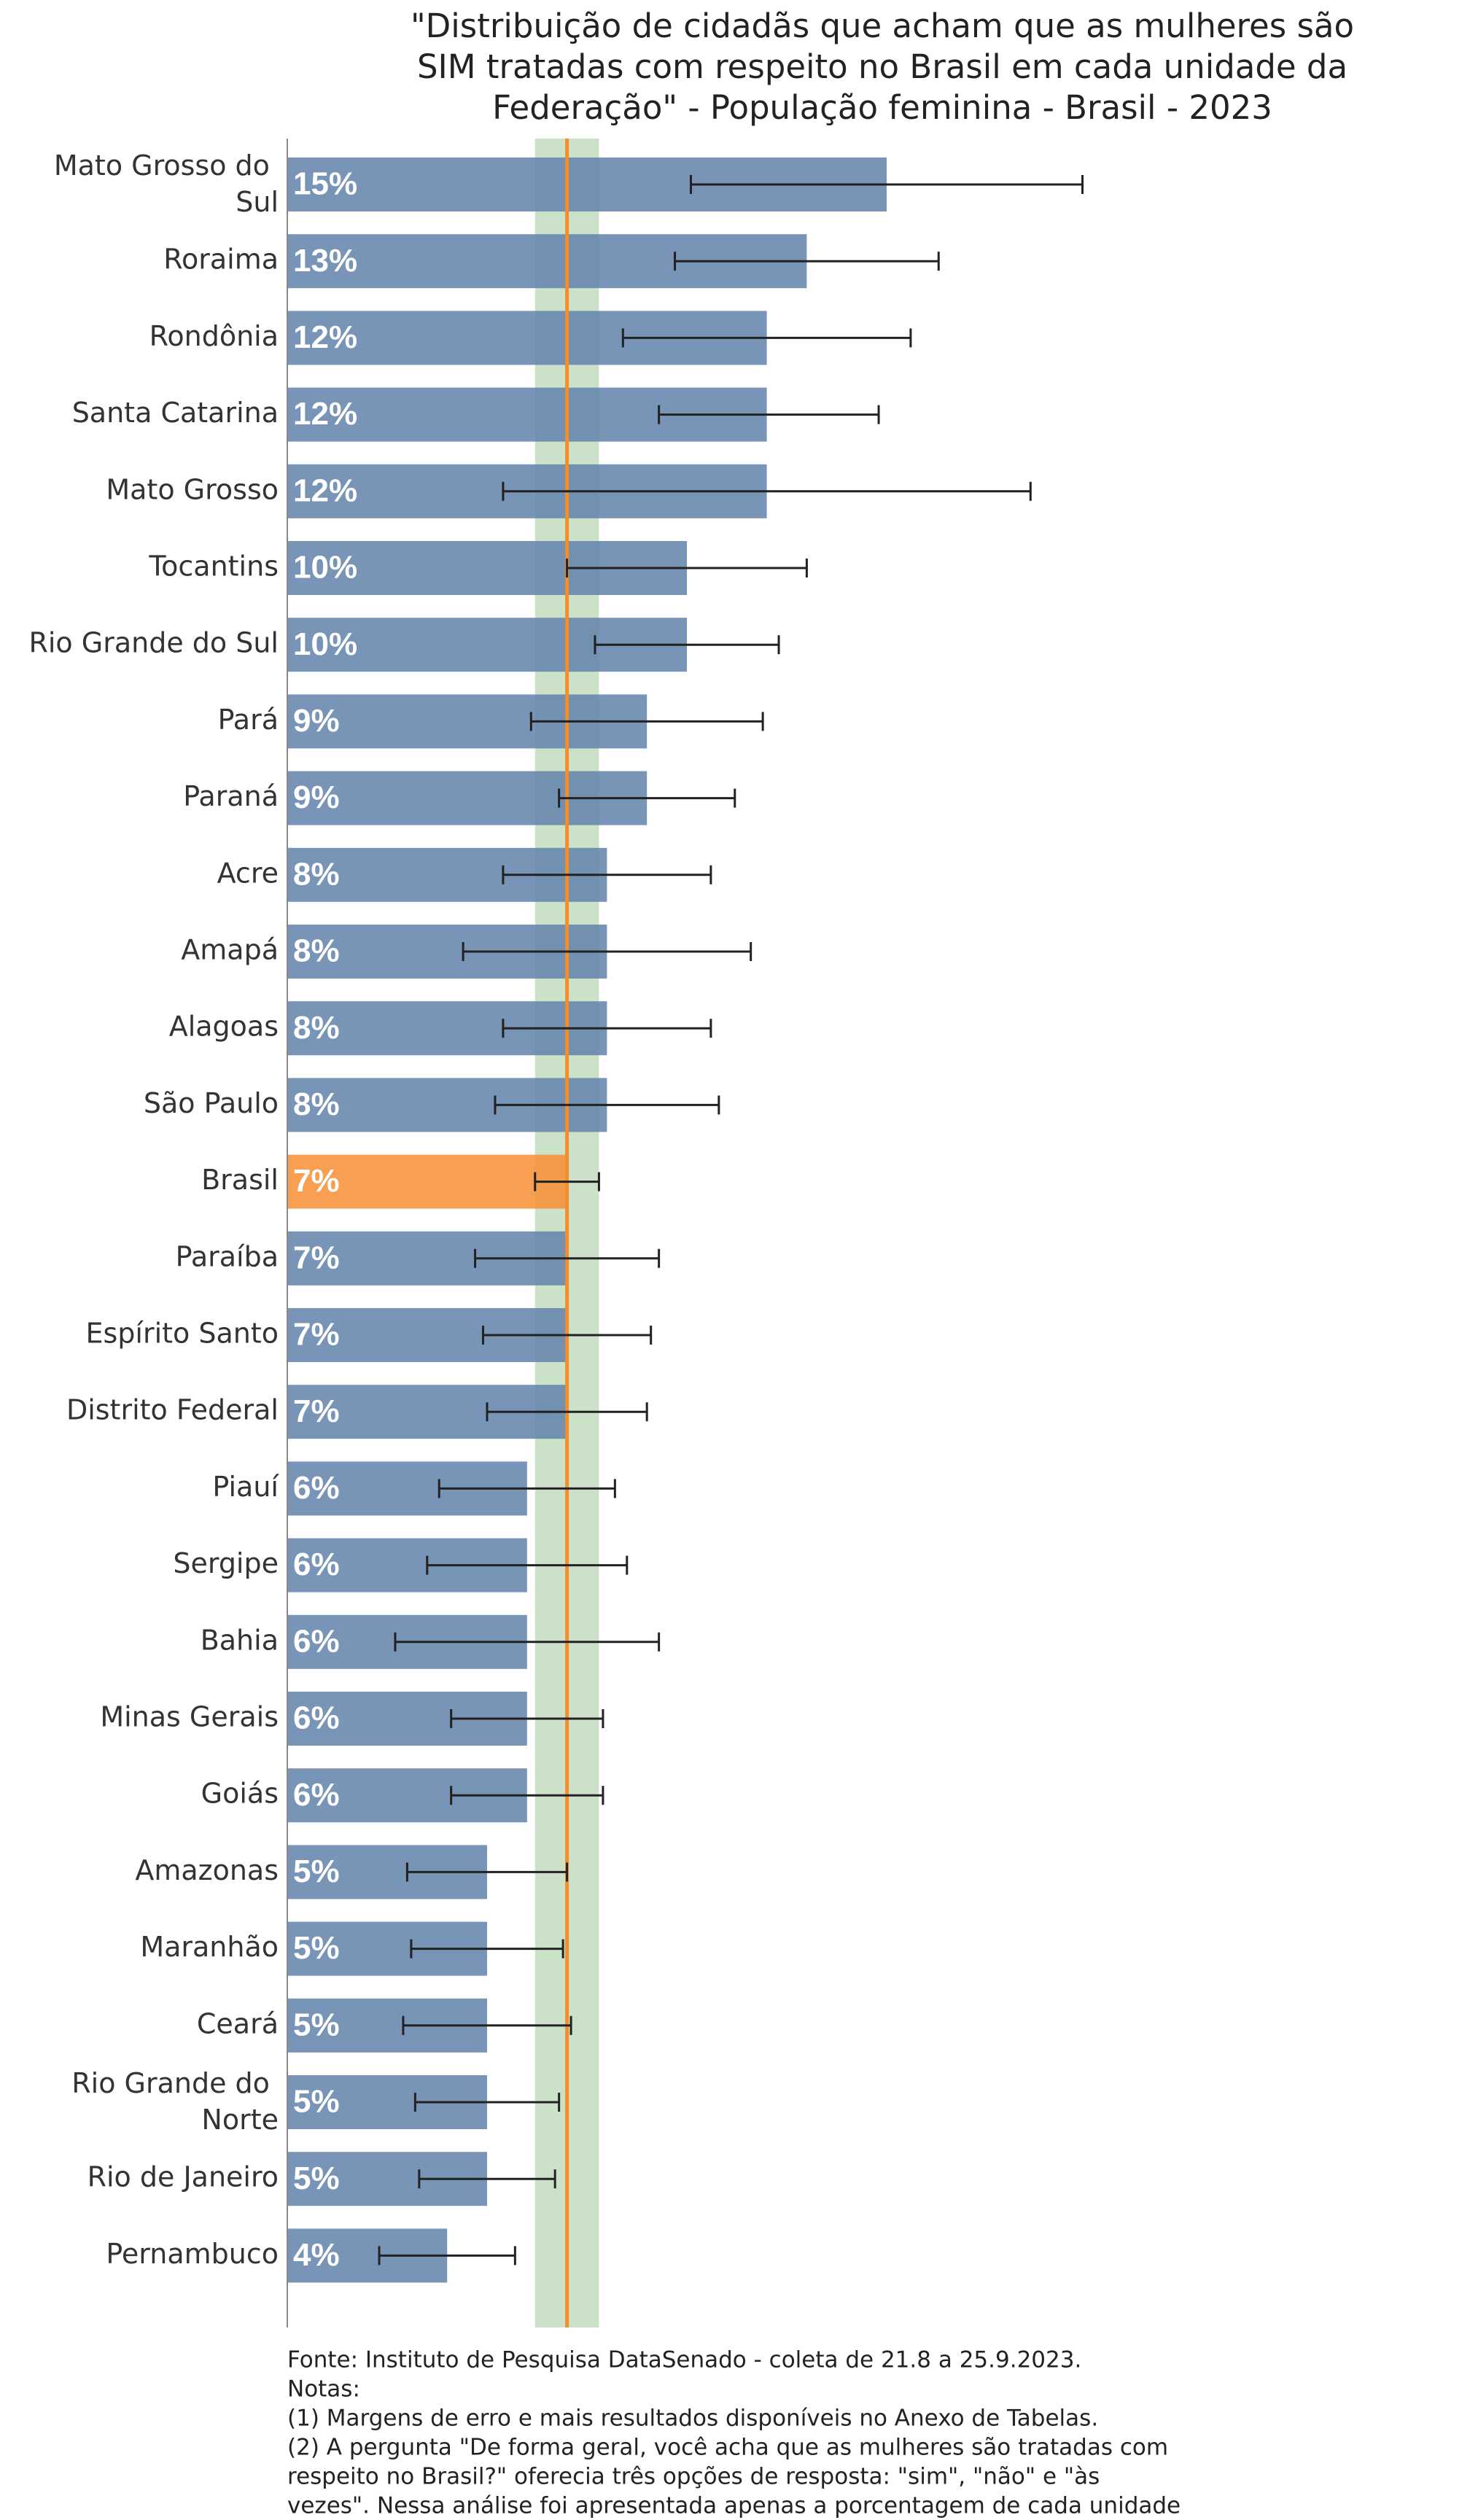 The image size is (1470, 2520). What do you see at coordinates (226, 1563) in the screenshot?
I see `category-label: Sergipe` at bounding box center [226, 1563].